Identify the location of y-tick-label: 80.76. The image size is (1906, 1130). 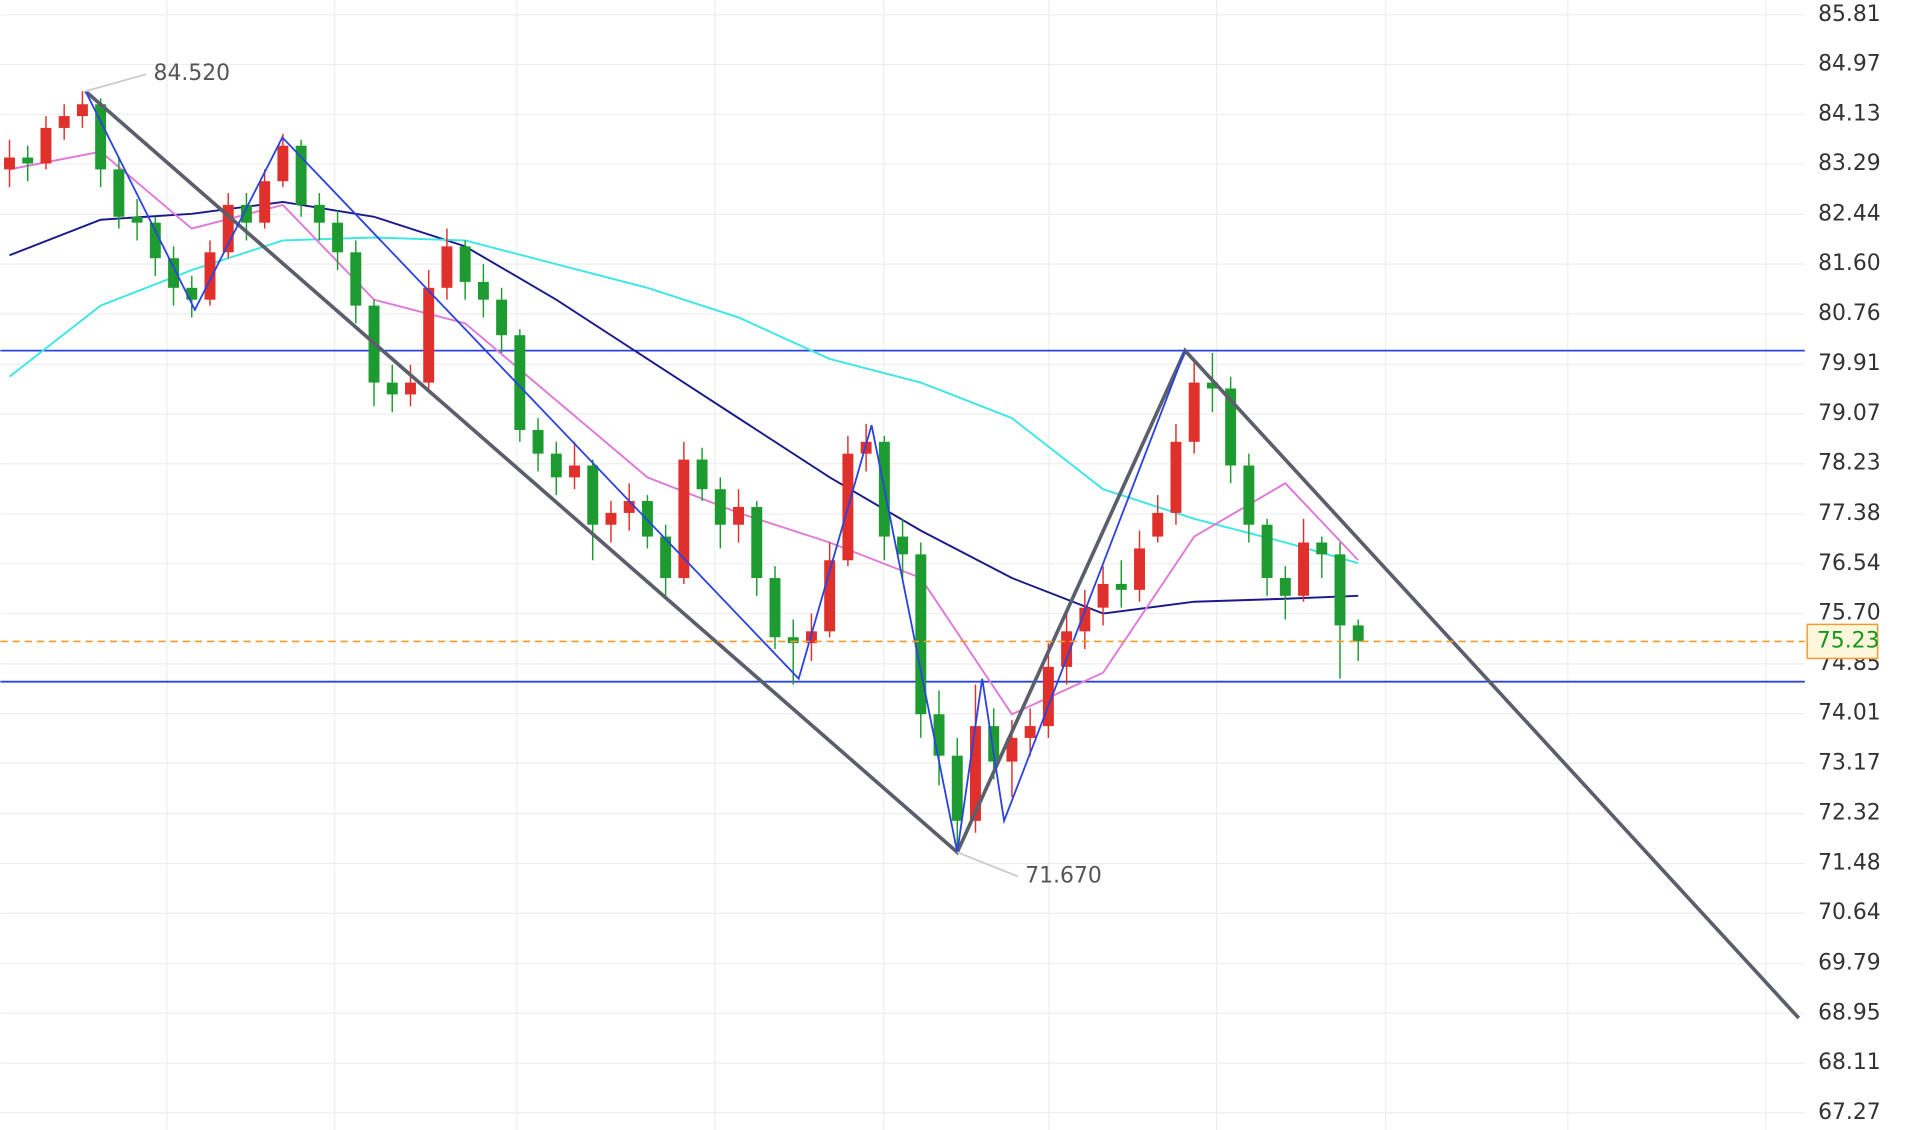
(1849, 313).